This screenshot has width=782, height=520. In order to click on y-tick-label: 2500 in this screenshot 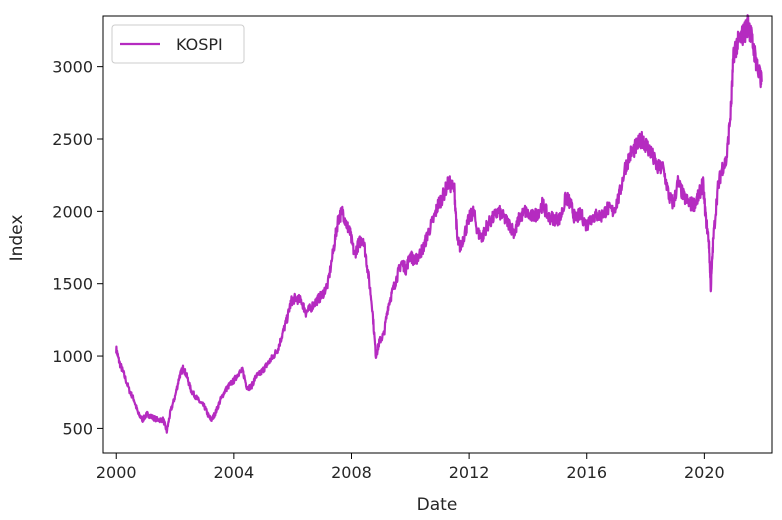, I will do `click(72, 139)`.